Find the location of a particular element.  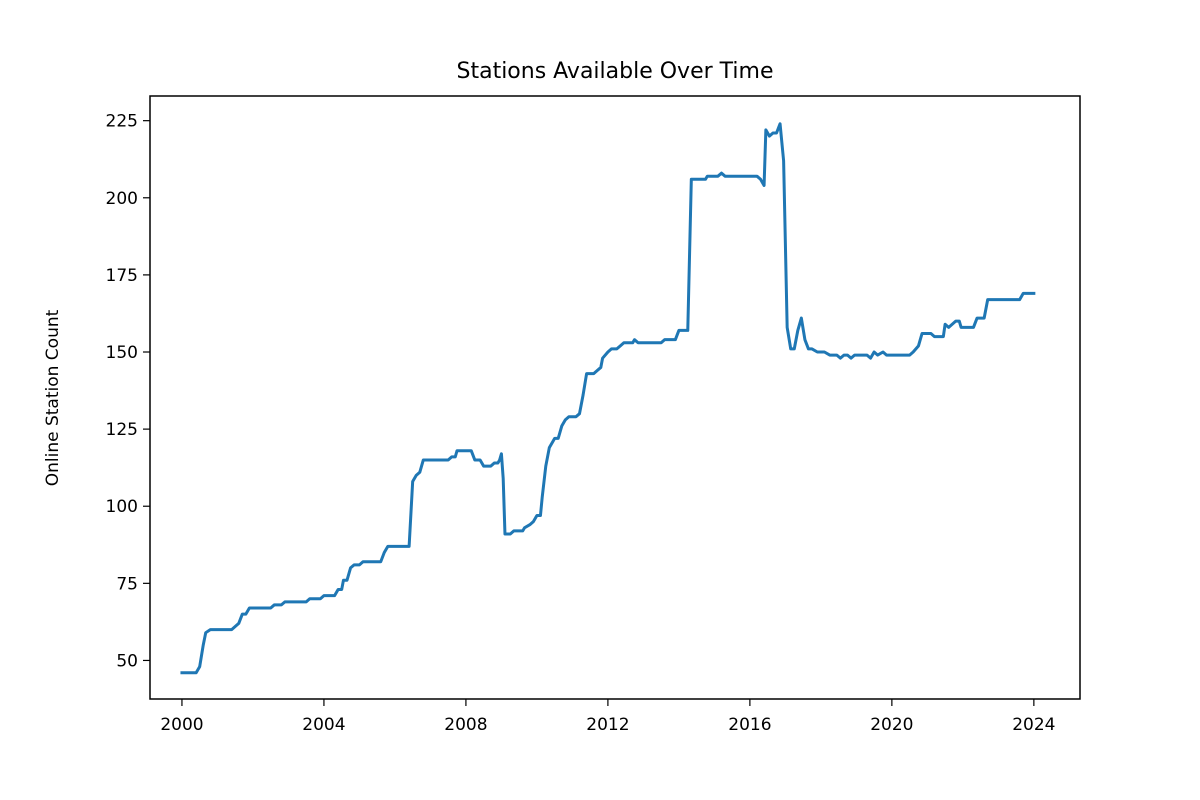

x-tick-label: 2012 is located at coordinates (607, 725).